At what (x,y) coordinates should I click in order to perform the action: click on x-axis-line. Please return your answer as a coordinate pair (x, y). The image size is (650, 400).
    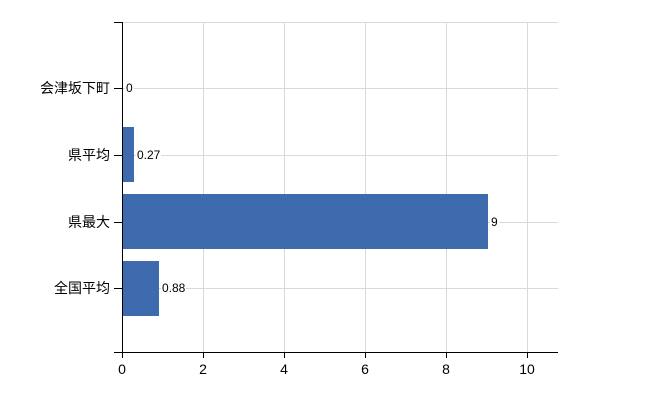
    Looking at the image, I should click on (336, 352).